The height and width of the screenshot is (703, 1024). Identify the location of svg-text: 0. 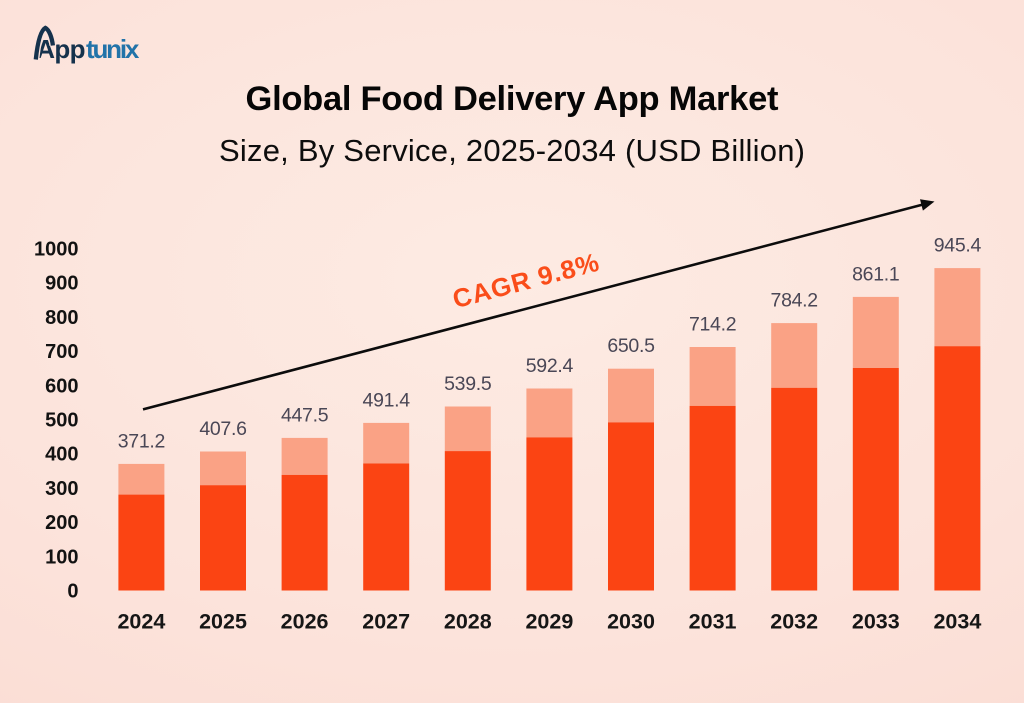
(72, 592).